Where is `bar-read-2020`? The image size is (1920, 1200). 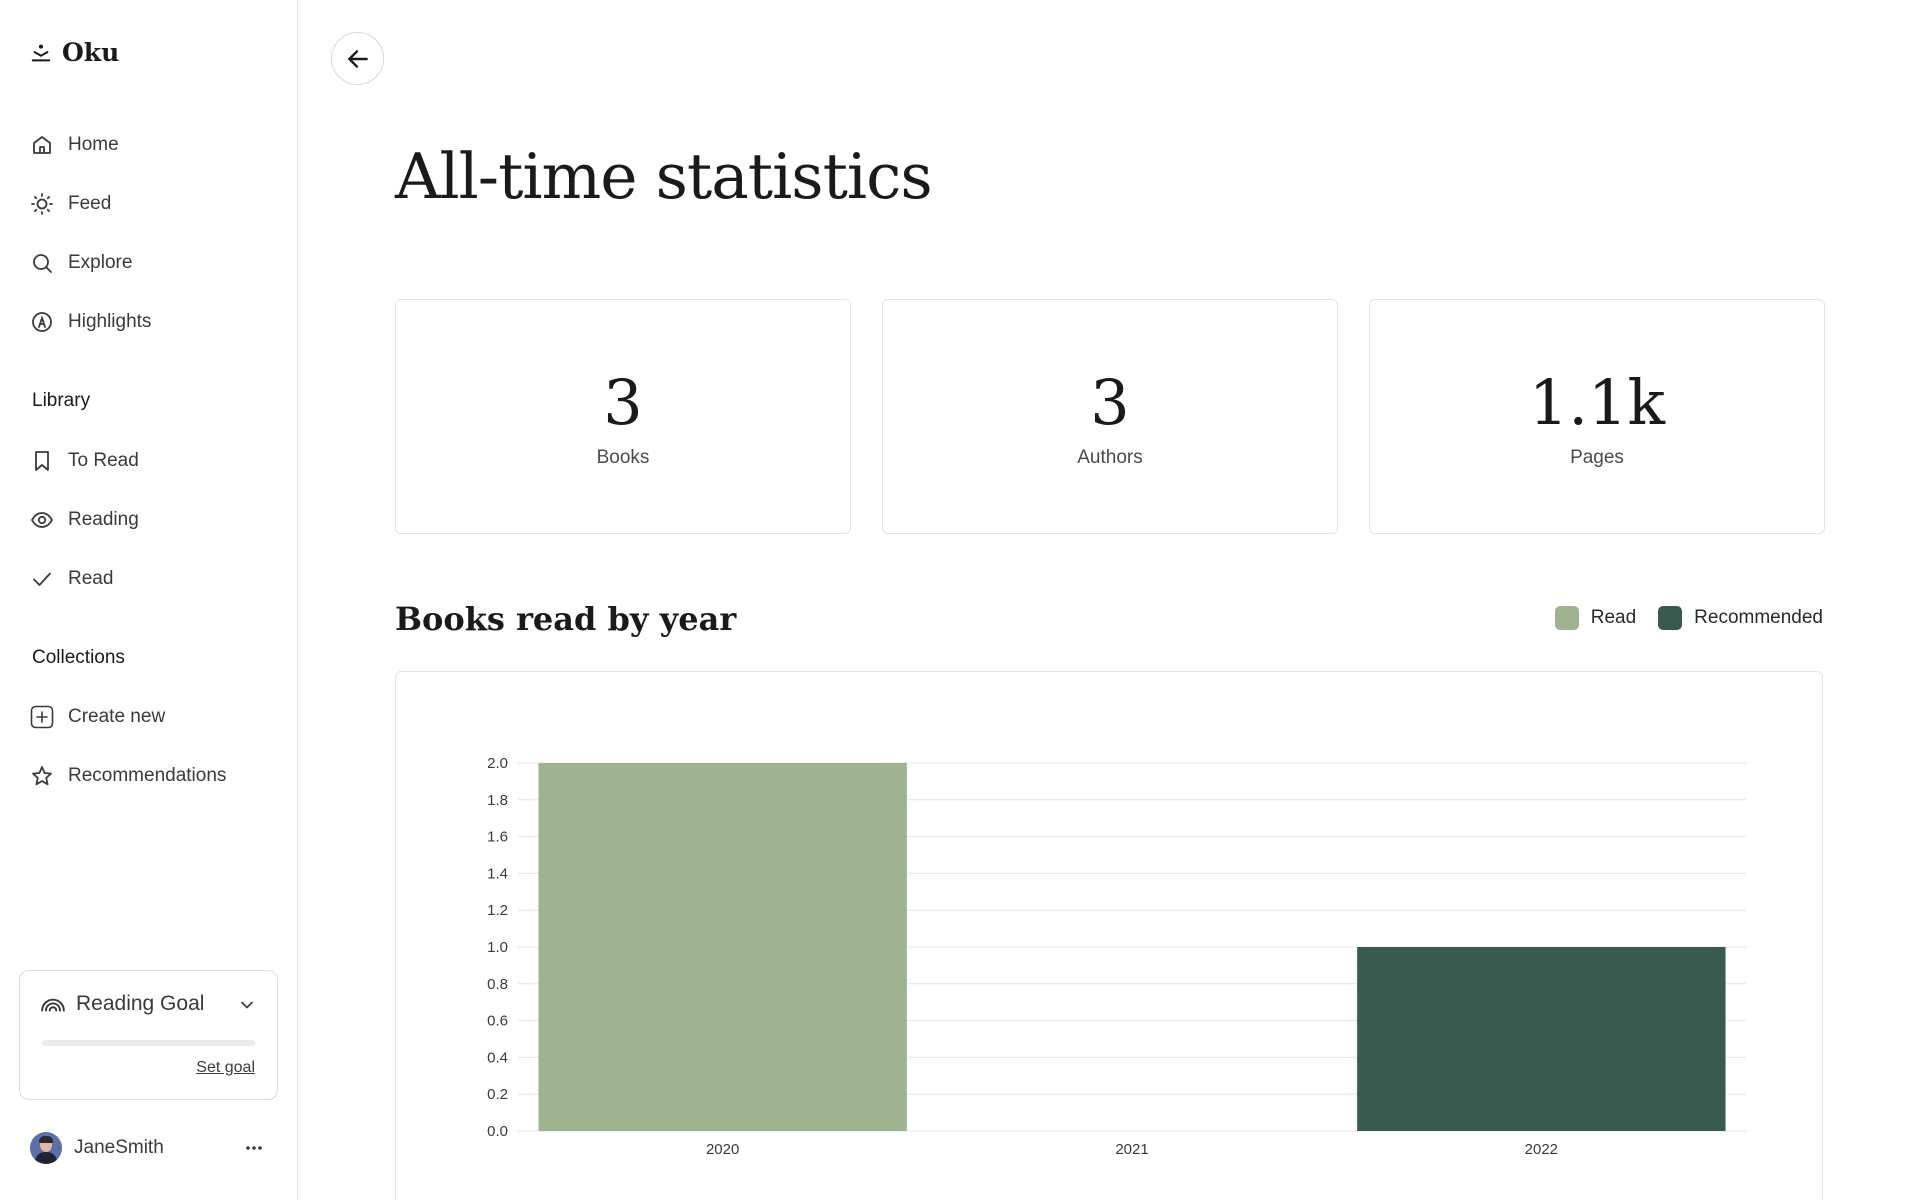 bar-read-2020 is located at coordinates (722, 947).